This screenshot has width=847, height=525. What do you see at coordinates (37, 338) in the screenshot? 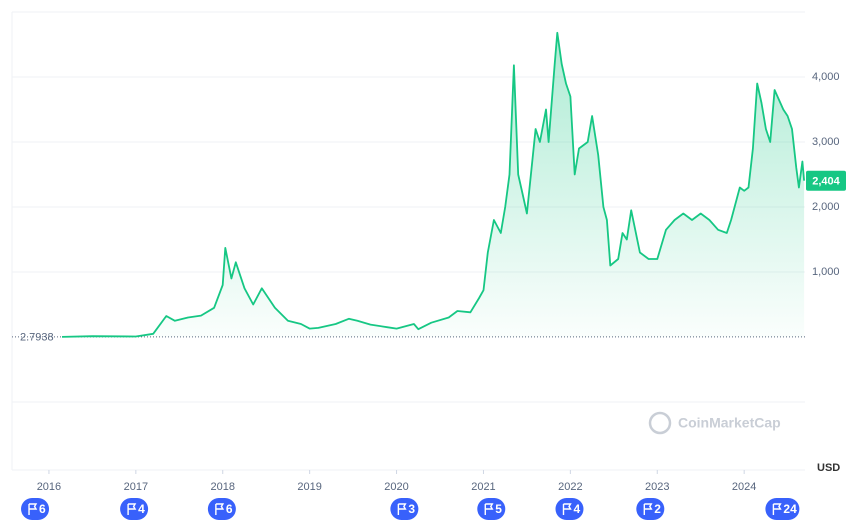
I see `start-price-label: 2.7938` at bounding box center [37, 338].